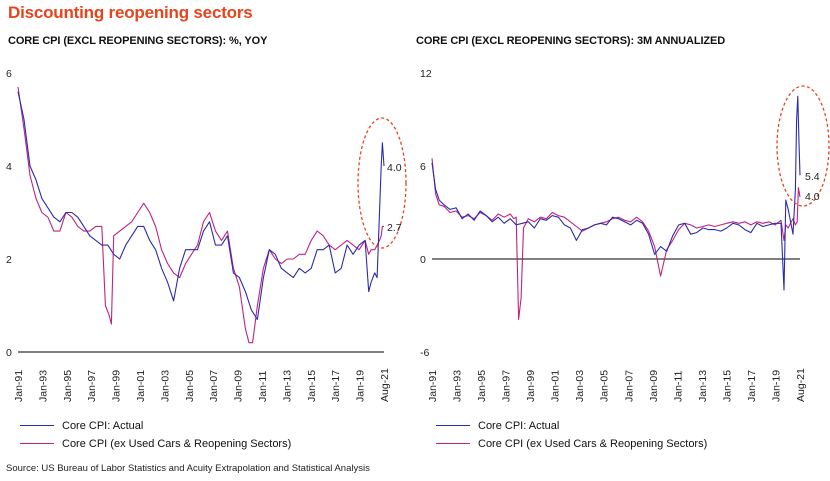 The width and height of the screenshot is (830, 481). I want to click on right-xtick-label: Jan-01, so click(556, 386).